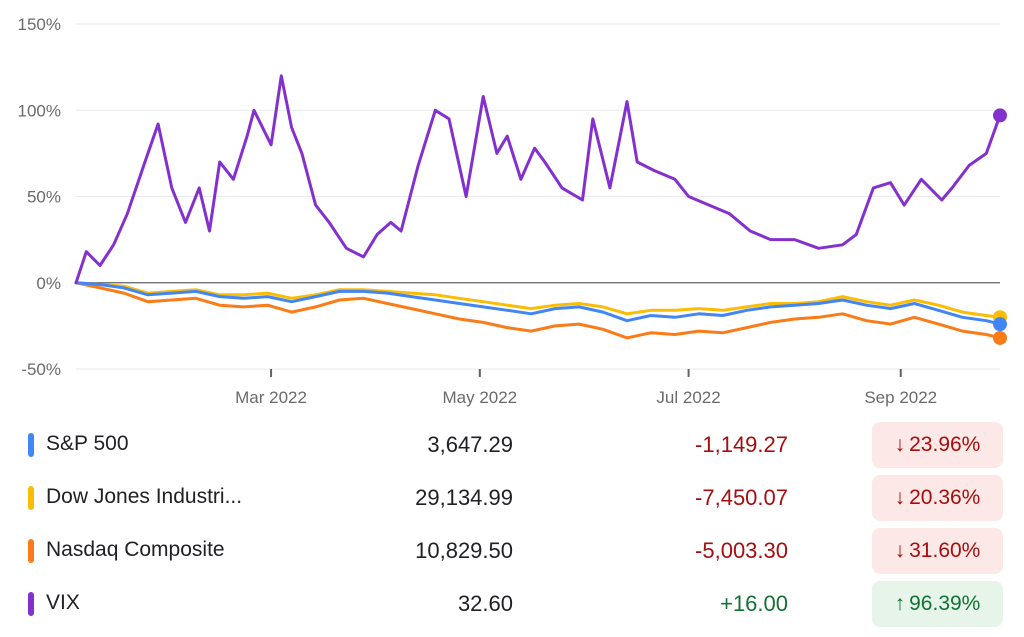 Image resolution: width=1024 pixels, height=637 pixels. Describe the element at coordinates (1000, 226) in the screenshot. I see `series-end-markers` at that location.